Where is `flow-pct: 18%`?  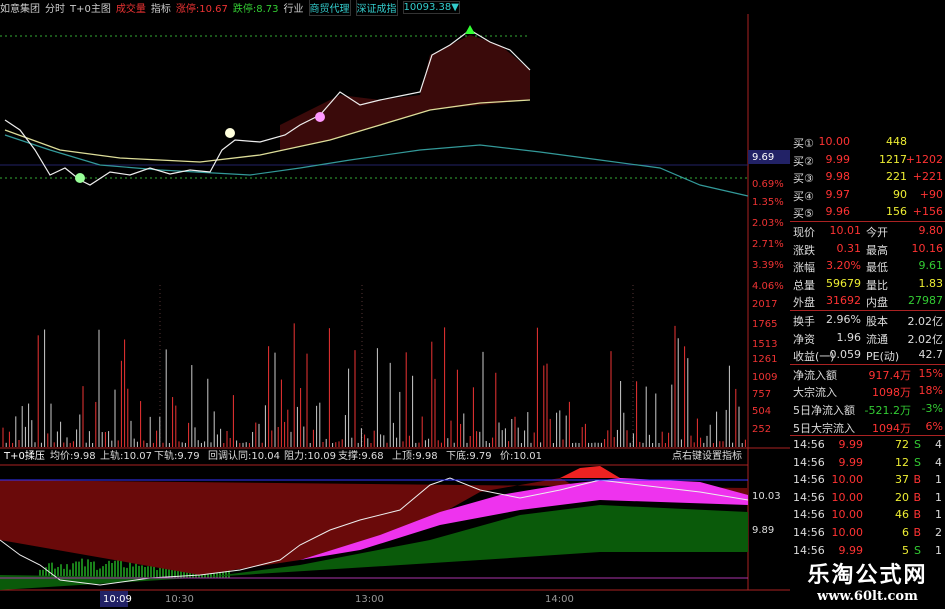
flow-pct: 18% is located at coordinates (930, 391).